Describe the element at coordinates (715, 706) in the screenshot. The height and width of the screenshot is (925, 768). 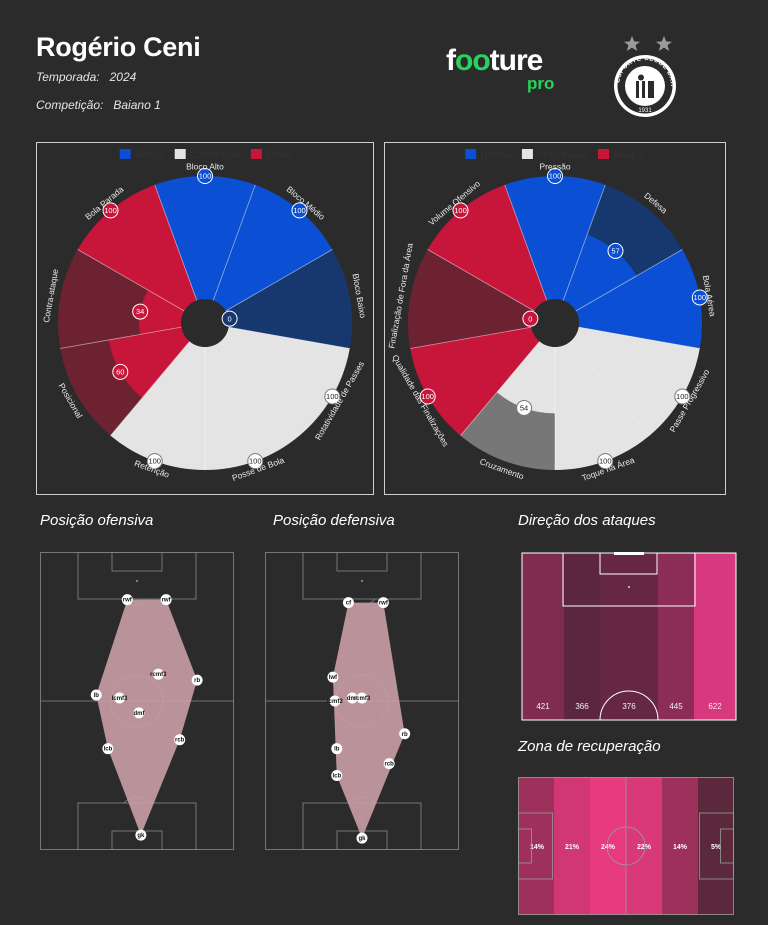
I see `attack-lane-value: 622` at that location.